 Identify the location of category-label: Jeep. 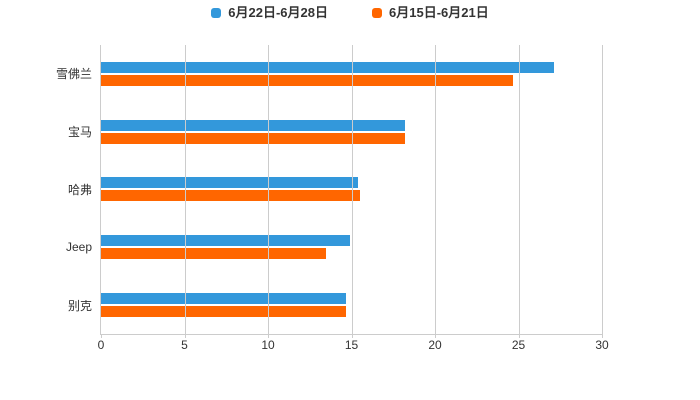
(78, 247).